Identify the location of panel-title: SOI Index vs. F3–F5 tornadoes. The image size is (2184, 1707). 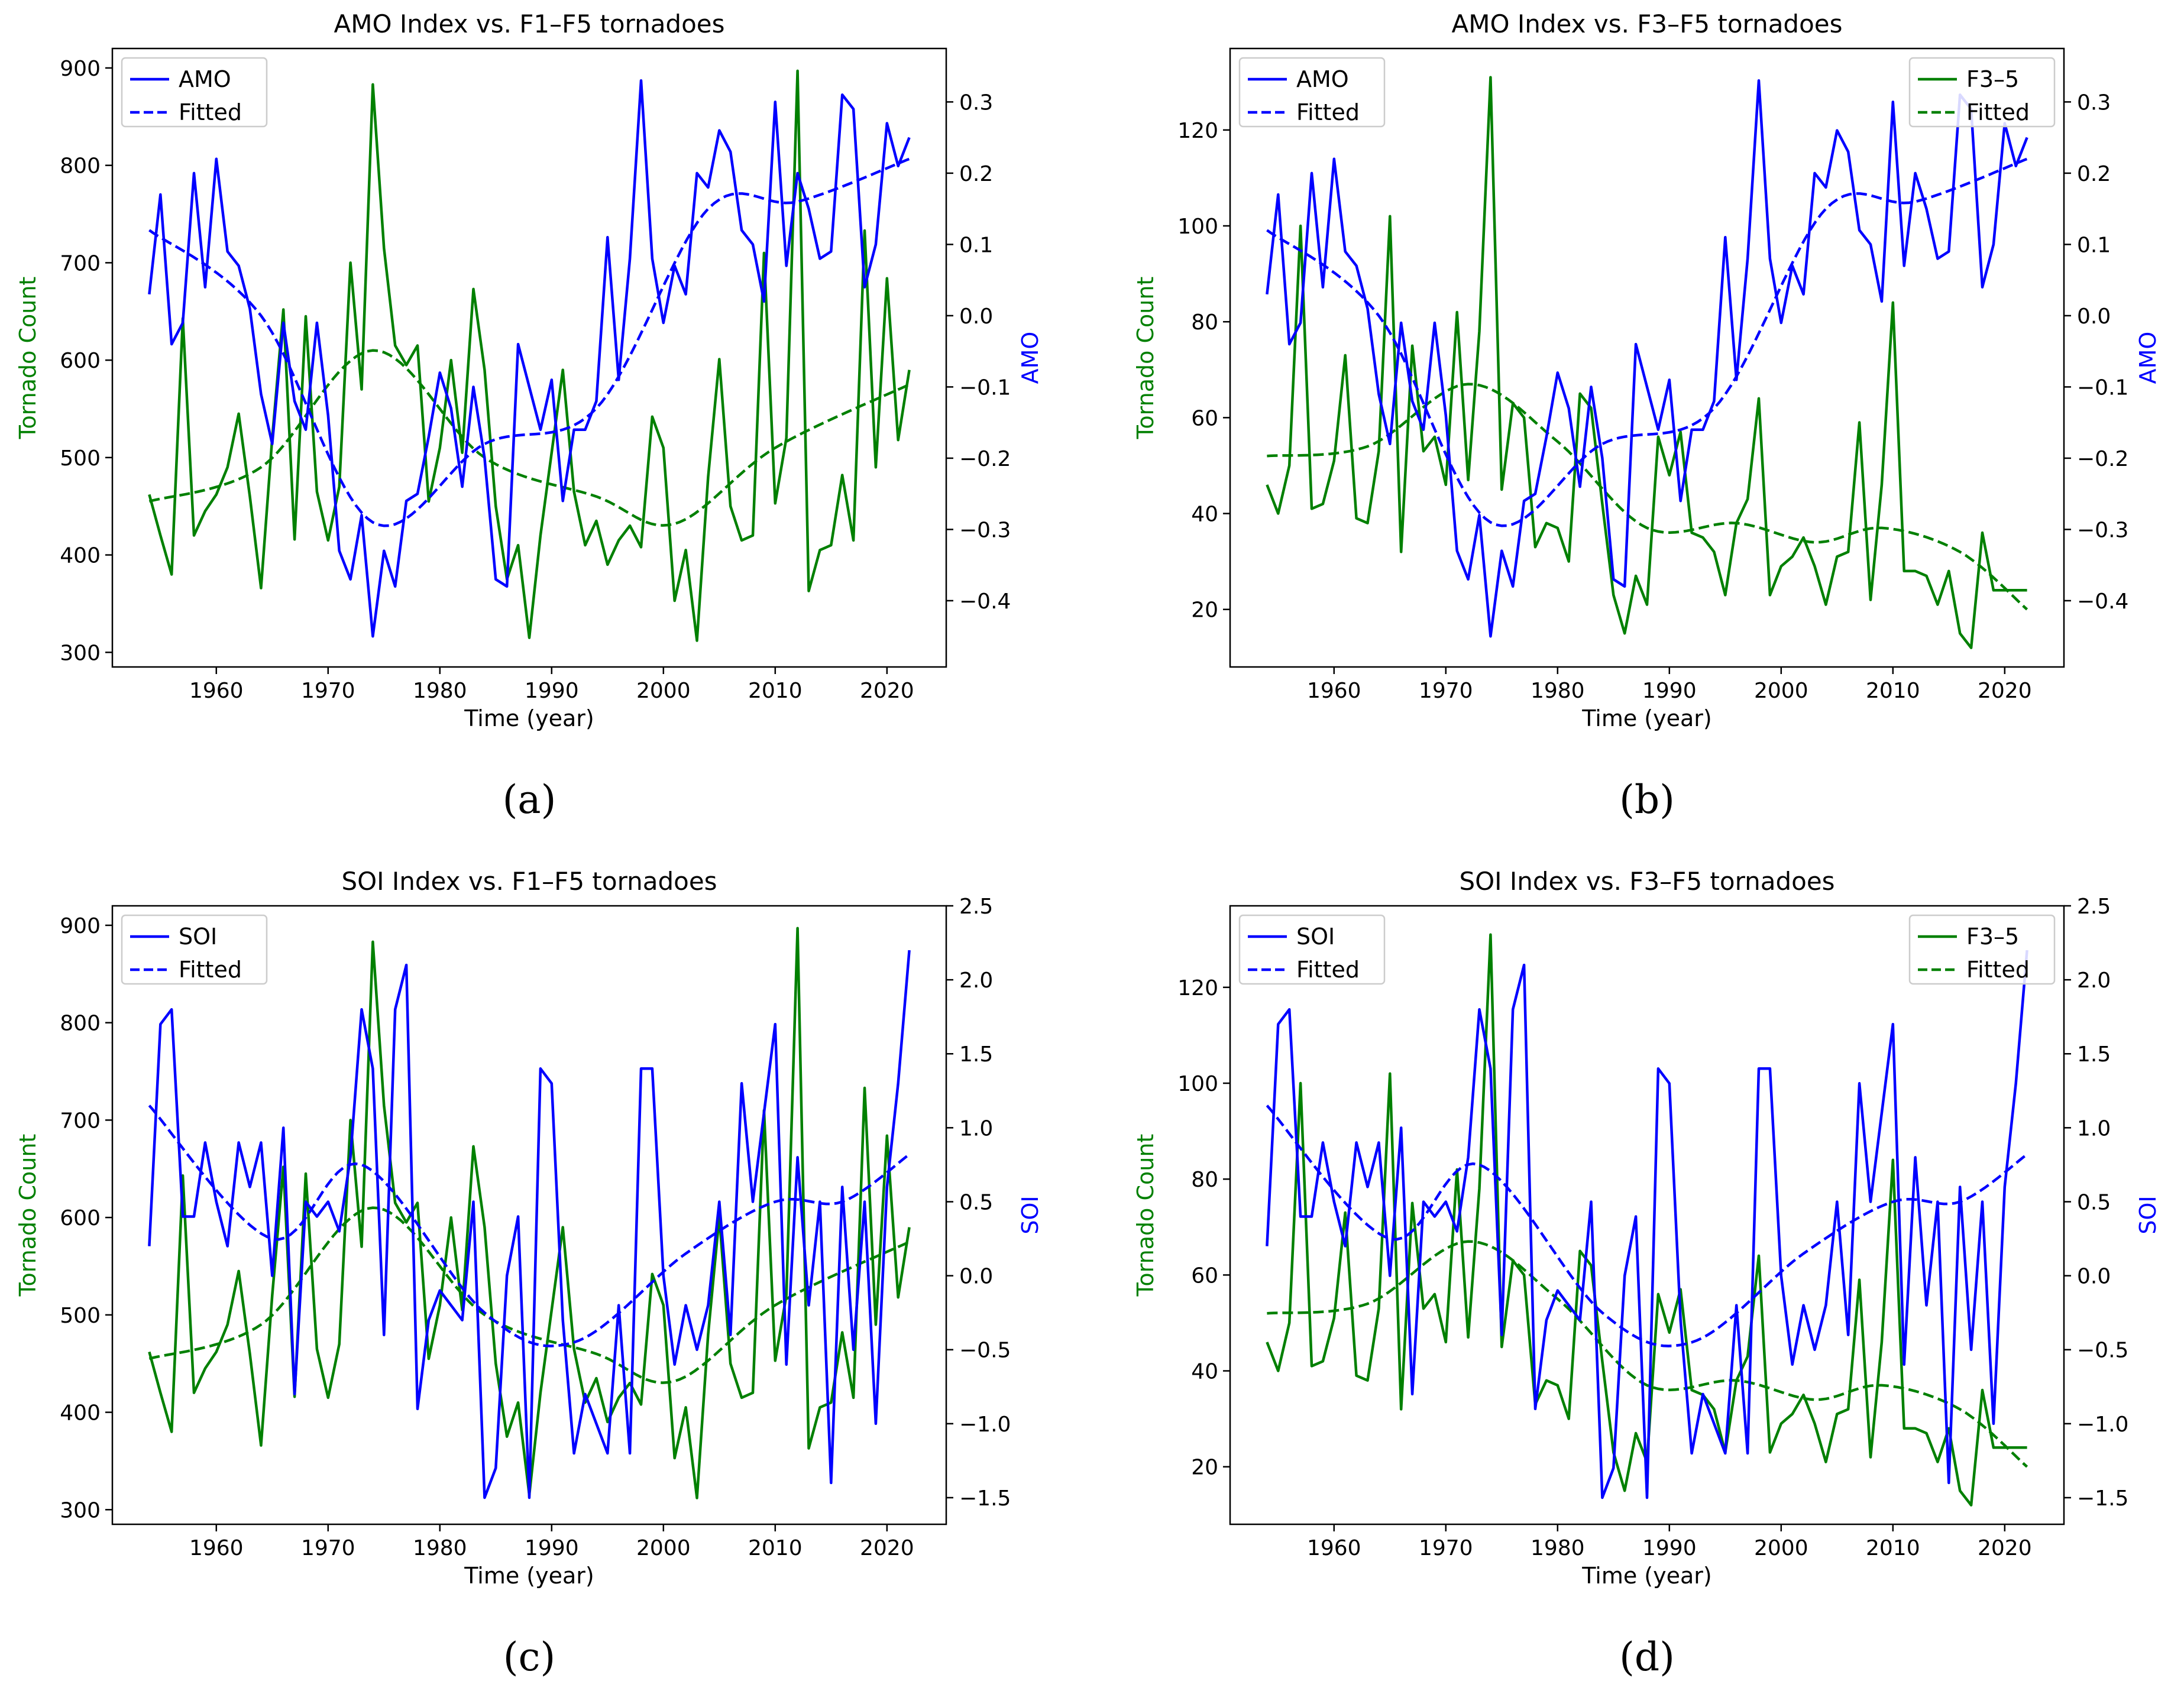
(1647, 881).